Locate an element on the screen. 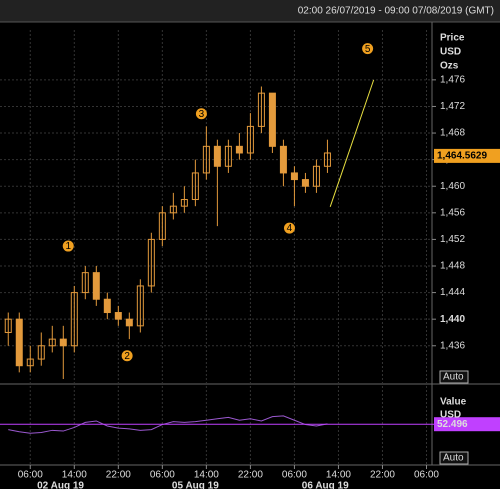  annotation-label: 2 is located at coordinates (127, 356).